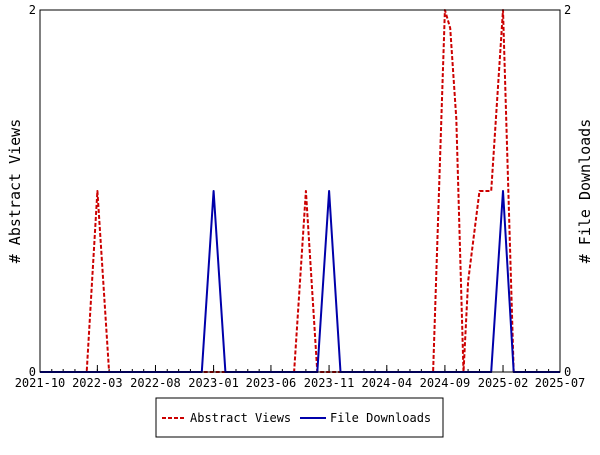  I want to click on ticks-layer, so click(300, 368).